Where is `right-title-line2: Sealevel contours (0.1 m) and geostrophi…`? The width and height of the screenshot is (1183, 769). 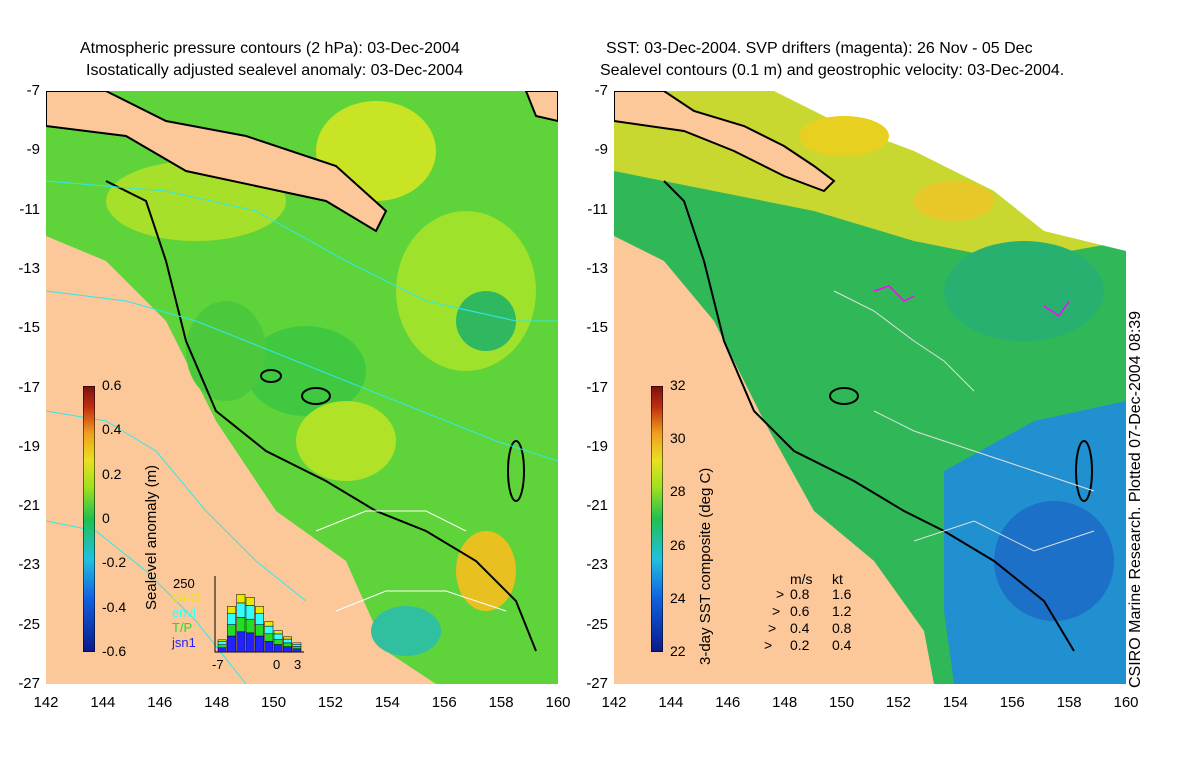
right-title-line2: Sealevel contours (0.1 m) and geostrophi… is located at coordinates (832, 70).